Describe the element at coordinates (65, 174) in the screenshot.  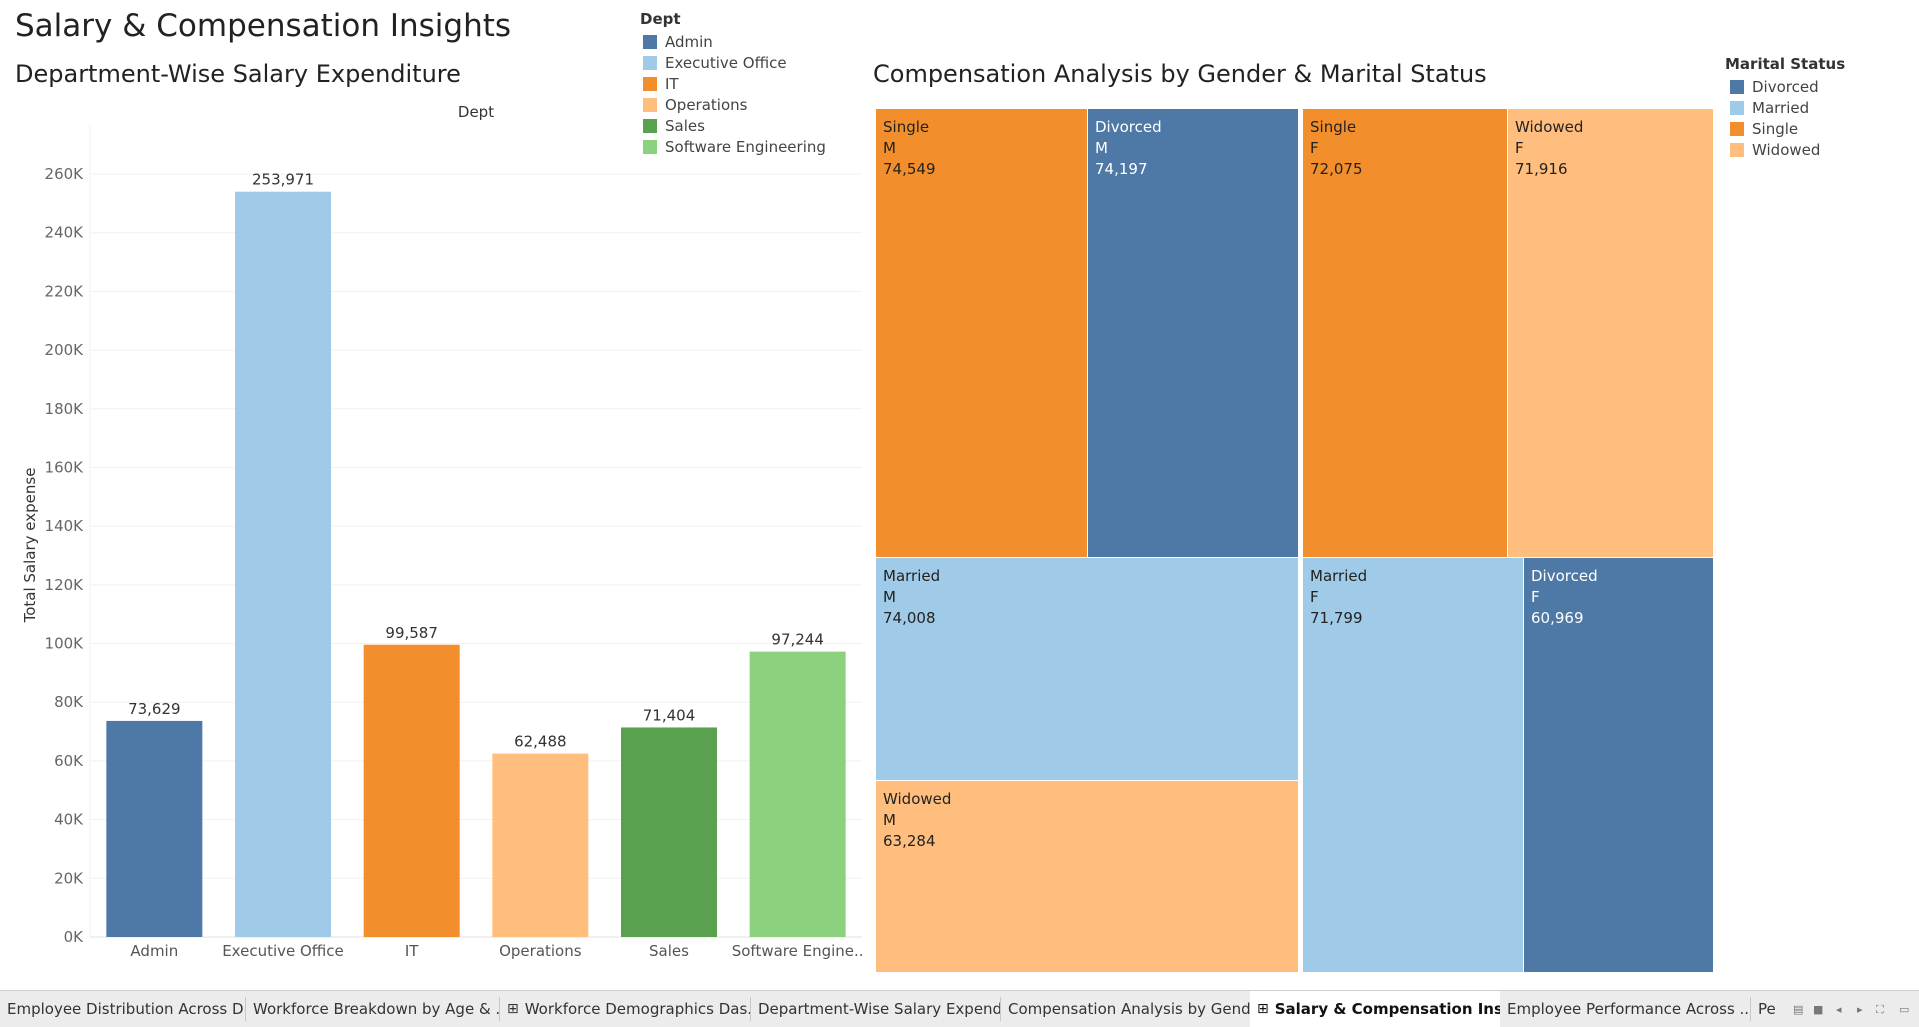
I see `y-tick-label: 260K` at that location.